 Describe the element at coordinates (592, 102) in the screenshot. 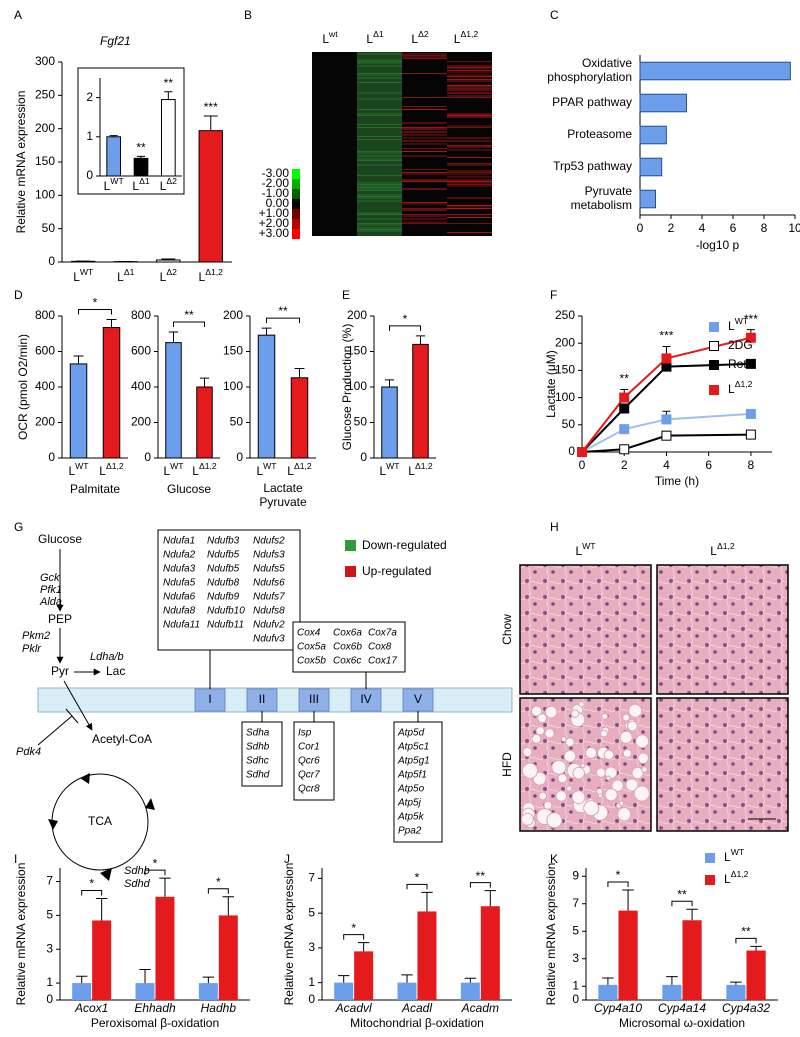

I see `text-part: PPAR pathway` at that location.